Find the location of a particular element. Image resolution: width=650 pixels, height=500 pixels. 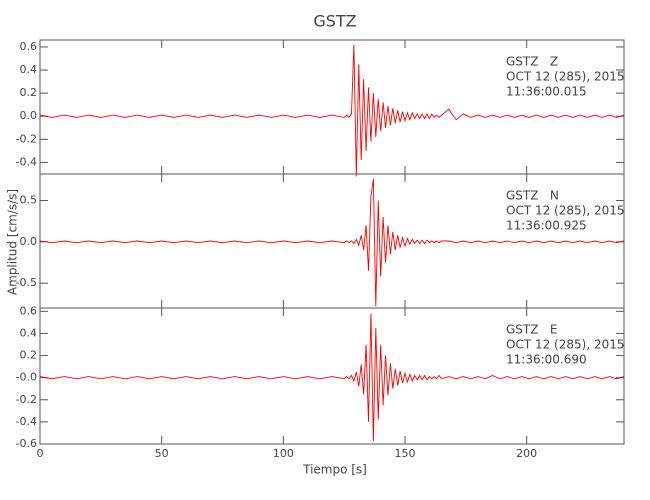

annotation: 11:36:00.690 is located at coordinates (546, 360).